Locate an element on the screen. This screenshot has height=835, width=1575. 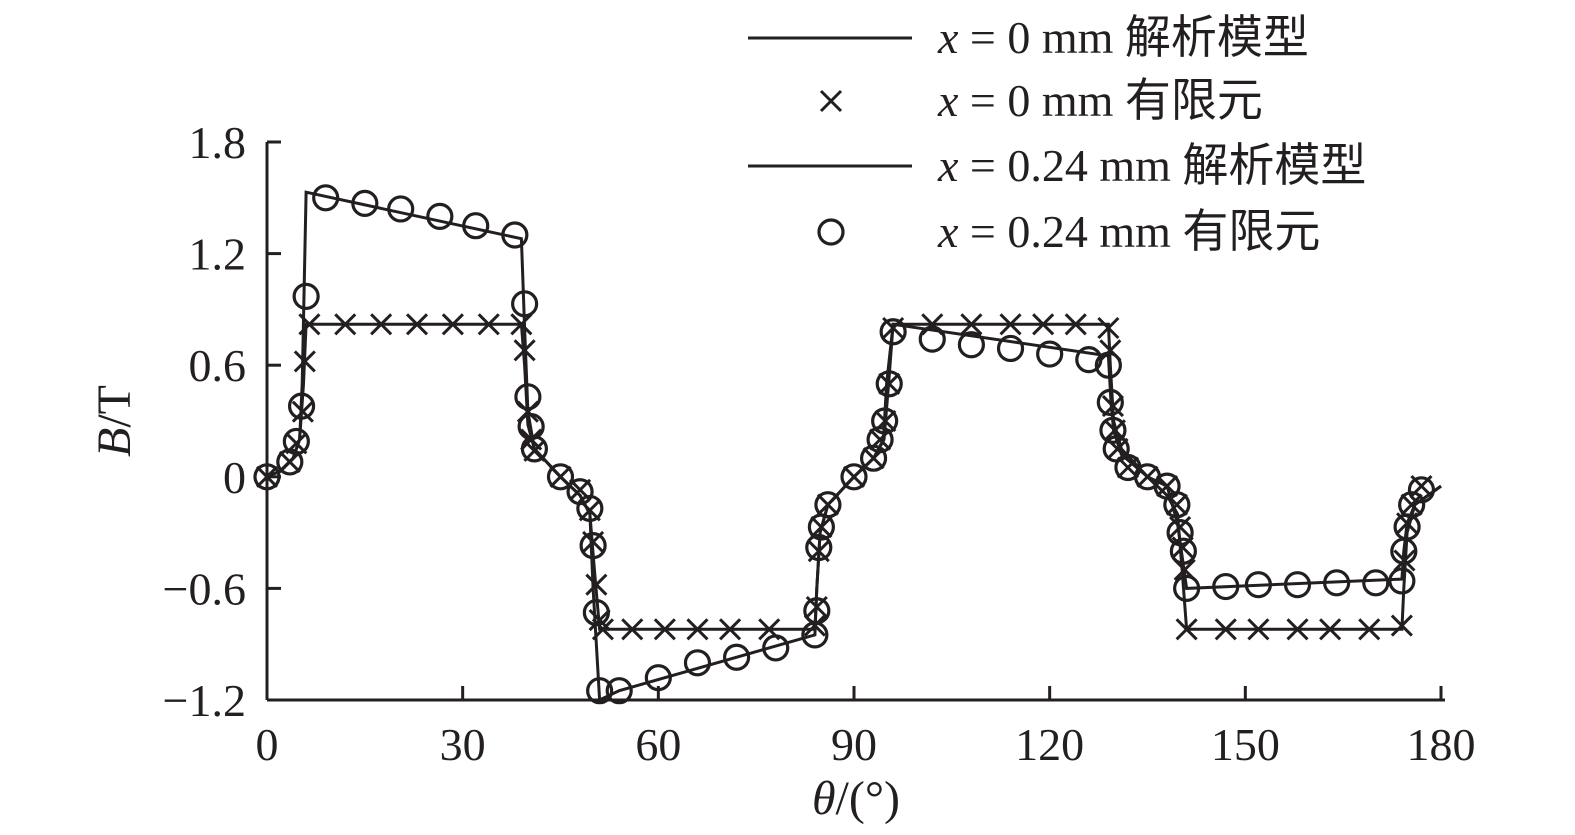
legend-item-2: x = 0 mm 有限元 is located at coordinates (1041, 100).